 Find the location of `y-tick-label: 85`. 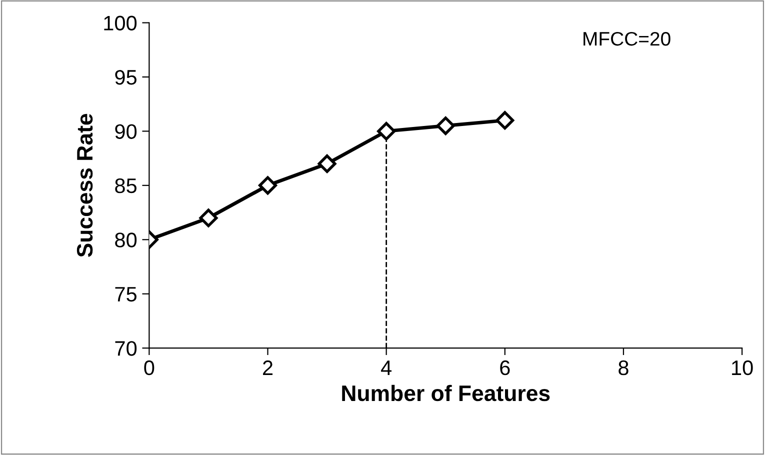

y-tick-label: 85 is located at coordinates (125, 186).